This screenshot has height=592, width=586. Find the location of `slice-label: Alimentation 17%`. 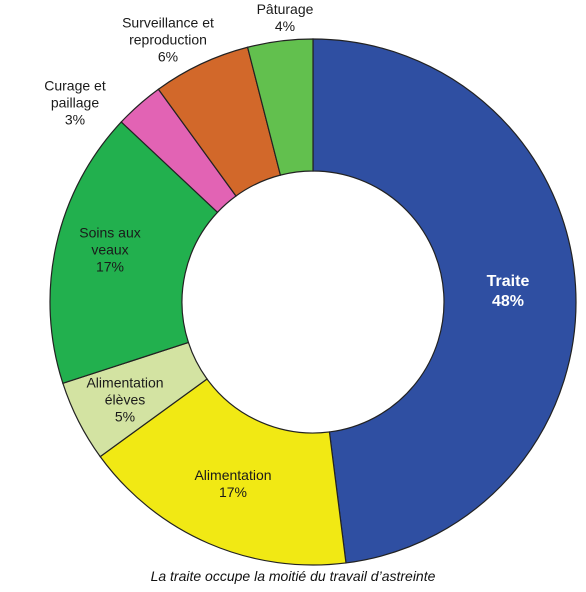

slice-label: Alimentation 17% is located at coordinates (233, 484).